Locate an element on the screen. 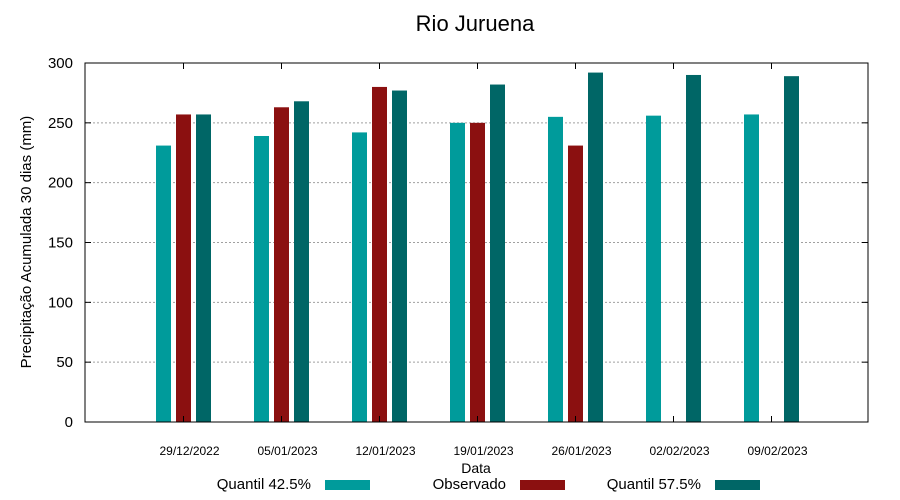 This screenshot has width=900, height=500. y-tick-label: 100 is located at coordinates (60, 302).